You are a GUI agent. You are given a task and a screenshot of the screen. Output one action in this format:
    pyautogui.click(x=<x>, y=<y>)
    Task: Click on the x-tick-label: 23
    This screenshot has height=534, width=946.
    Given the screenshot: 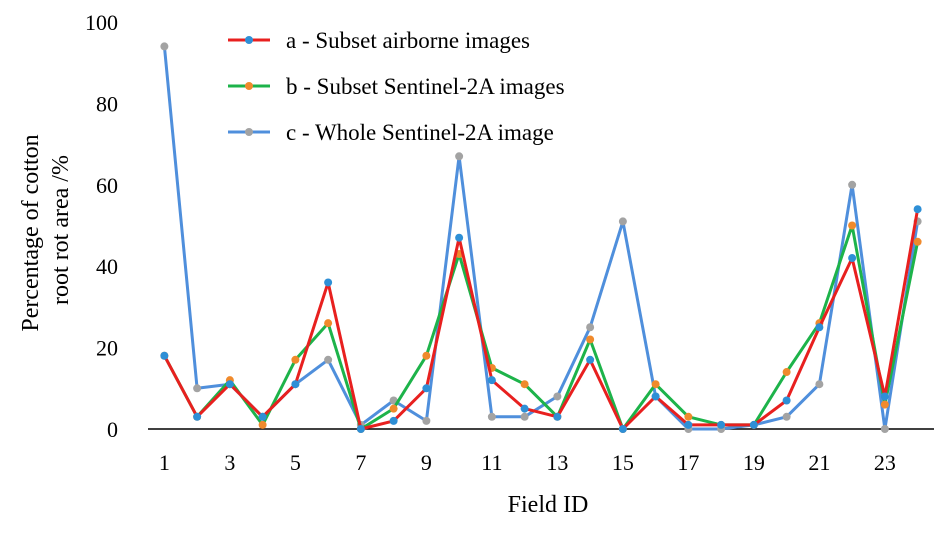 What is the action you would take?
    pyautogui.click(x=885, y=462)
    